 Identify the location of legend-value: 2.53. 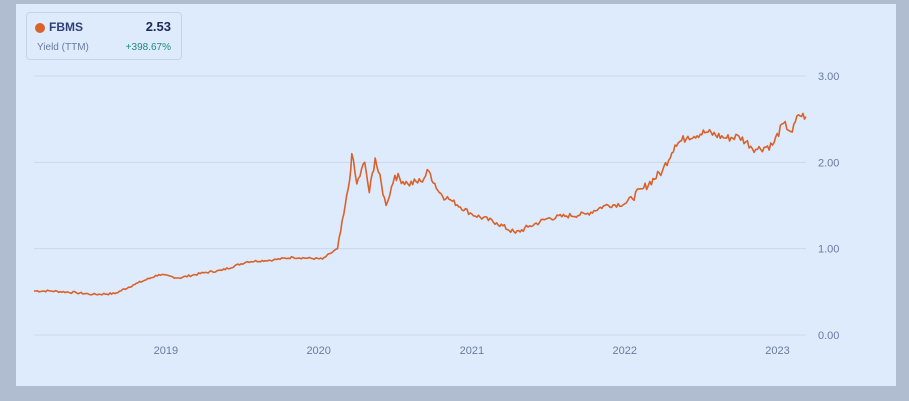
(158, 26).